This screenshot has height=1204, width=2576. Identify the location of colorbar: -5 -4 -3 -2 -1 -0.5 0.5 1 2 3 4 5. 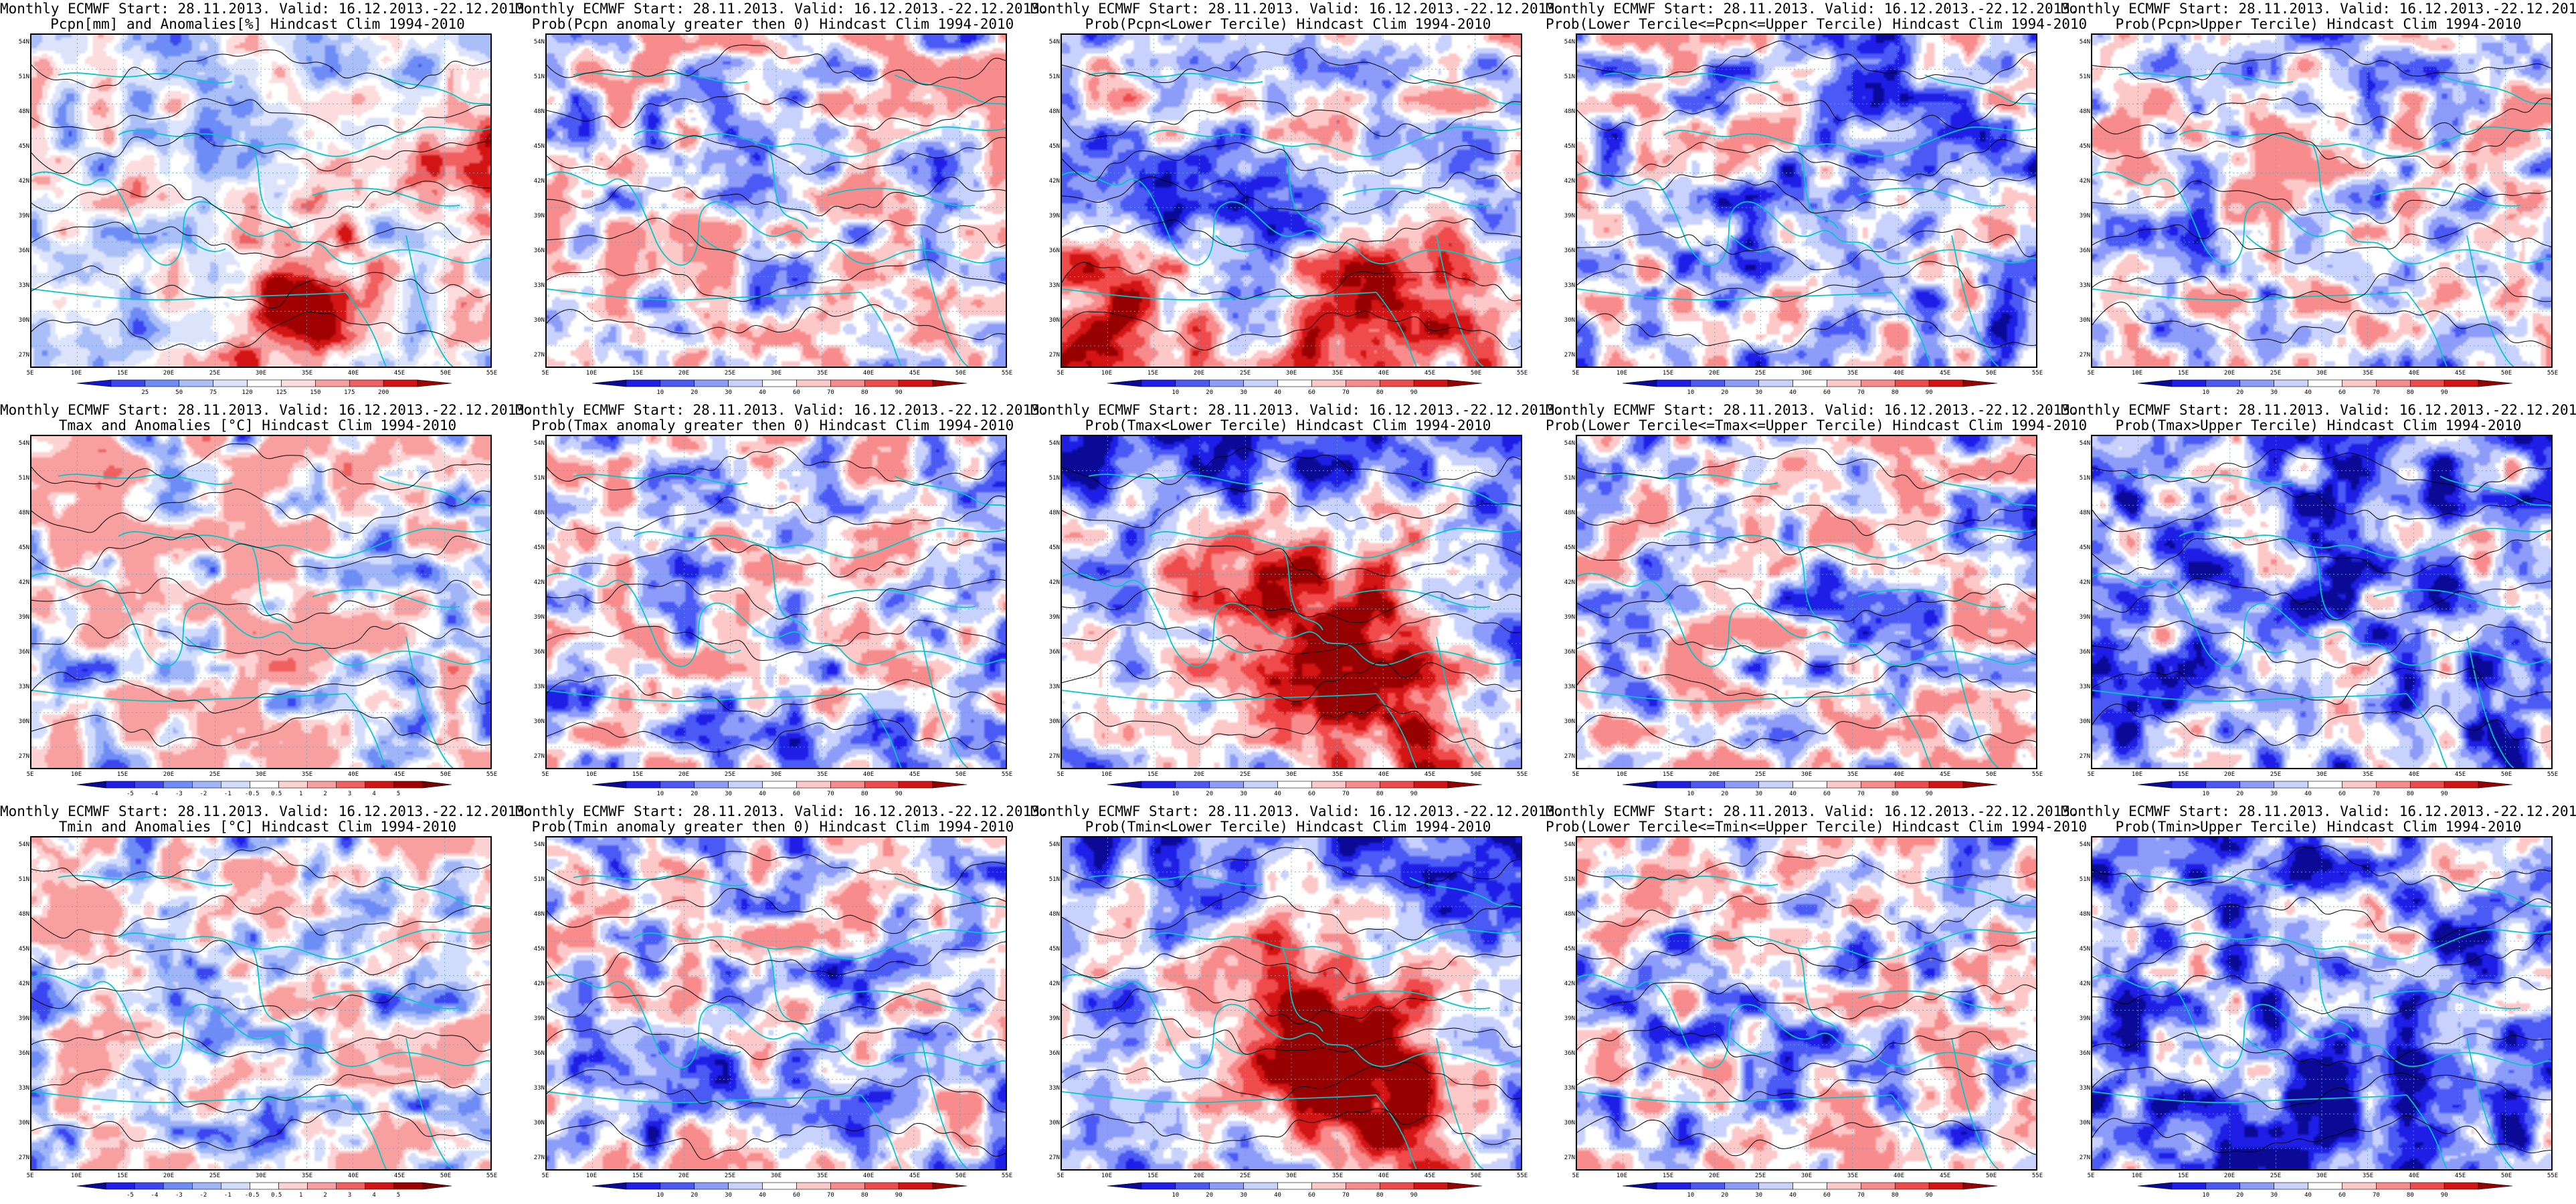
(264, 1190).